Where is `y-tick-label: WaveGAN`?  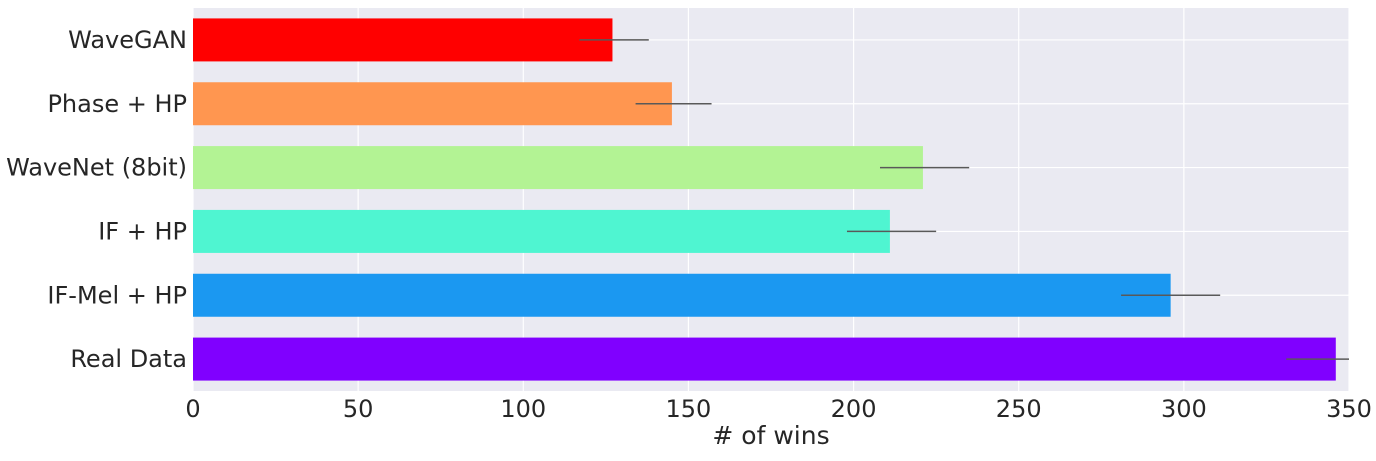
y-tick-label: WaveGAN is located at coordinates (127, 40).